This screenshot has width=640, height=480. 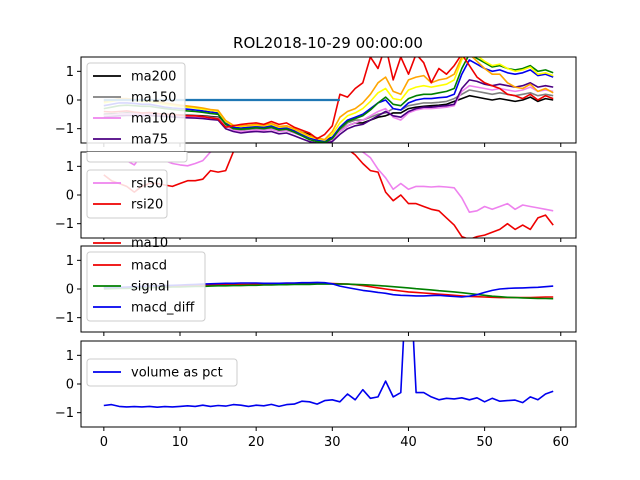 What do you see at coordinates (150, 287) in the screenshot?
I see `legend-label: signal` at bounding box center [150, 287].